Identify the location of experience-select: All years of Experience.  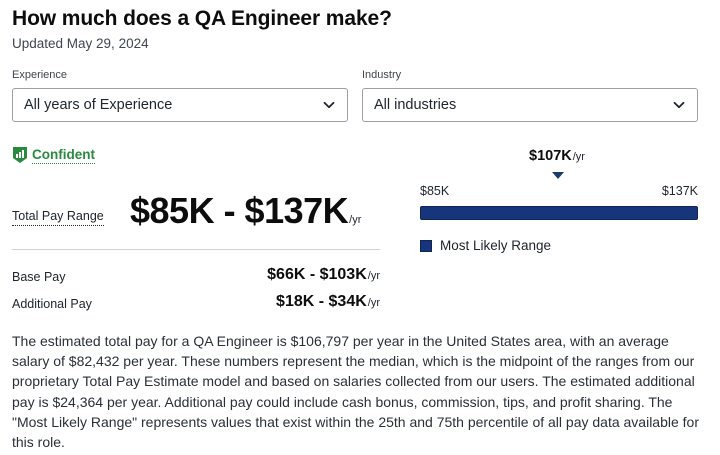
(180, 105).